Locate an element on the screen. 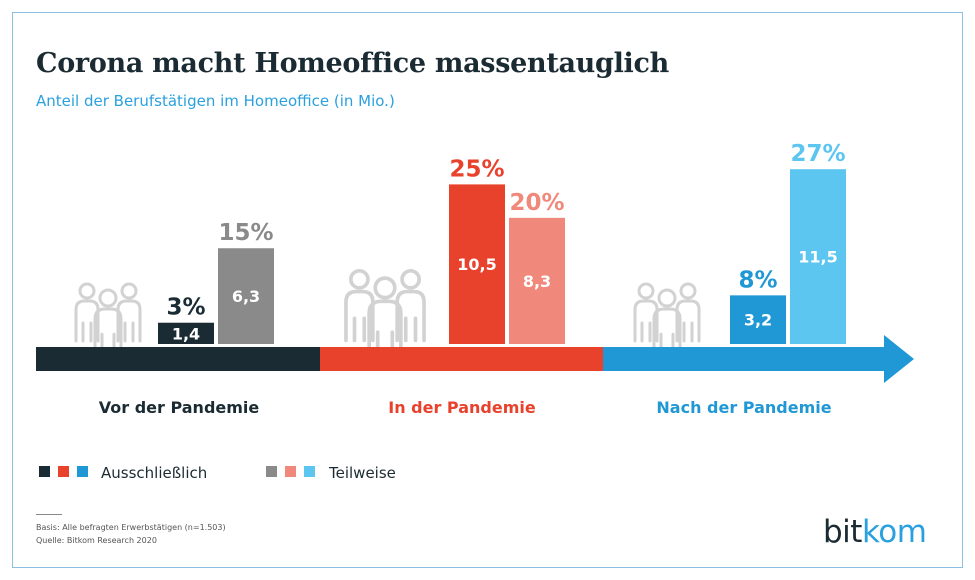 The image size is (975, 580). category-label: In der Pandemie is located at coordinates (462, 407).